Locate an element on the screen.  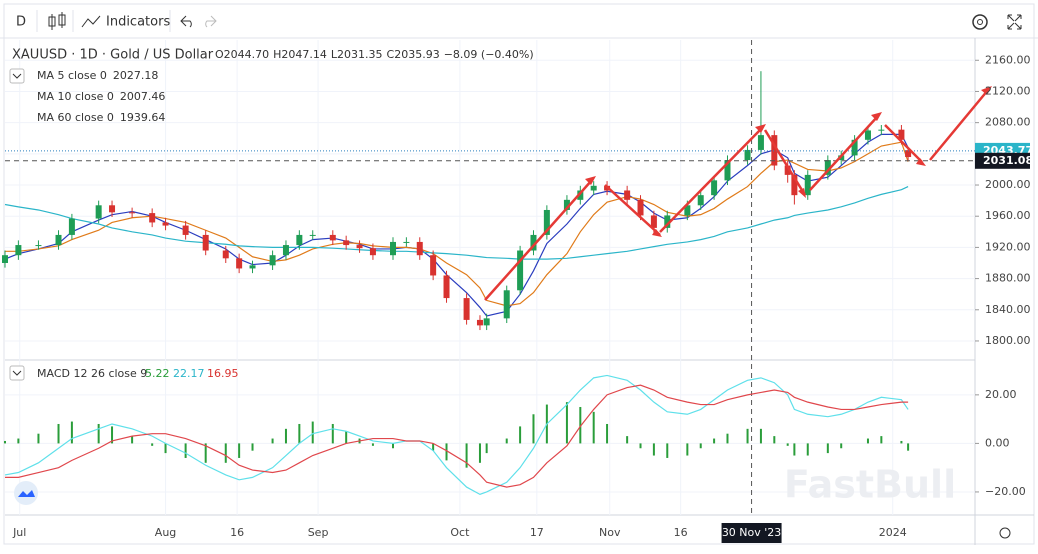
legend-name: MA 5 close 0 is located at coordinates (72, 75).